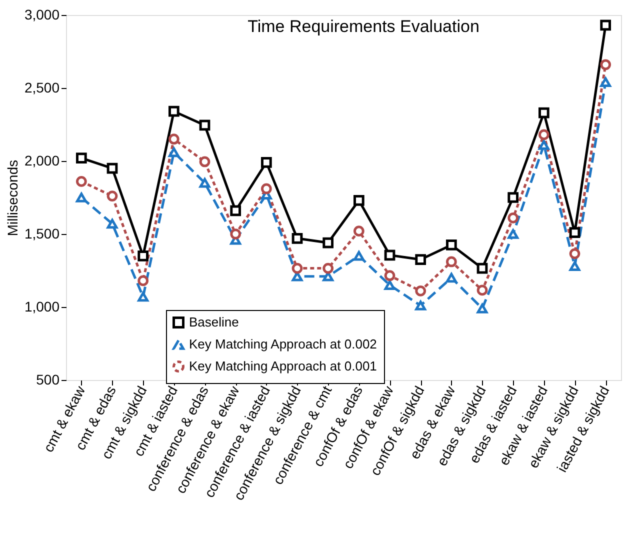 This screenshot has height=543, width=637. I want to click on y-tick-label: 2,500, so click(42, 88).